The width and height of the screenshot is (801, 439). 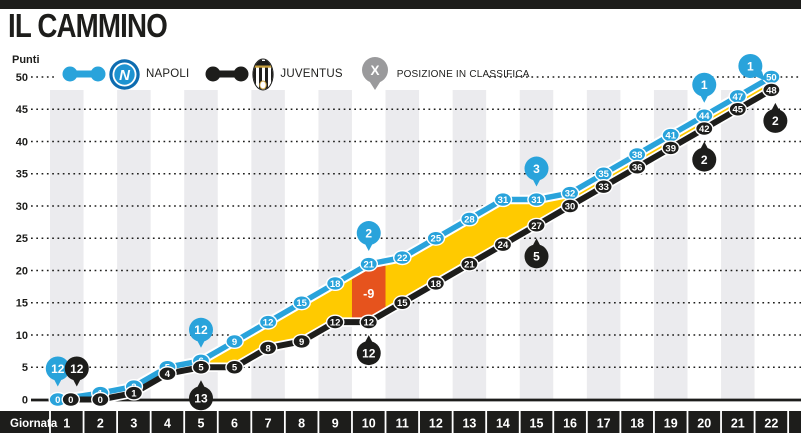 What do you see at coordinates (22, 239) in the screenshot?
I see `y-tick-label: 25` at bounding box center [22, 239].